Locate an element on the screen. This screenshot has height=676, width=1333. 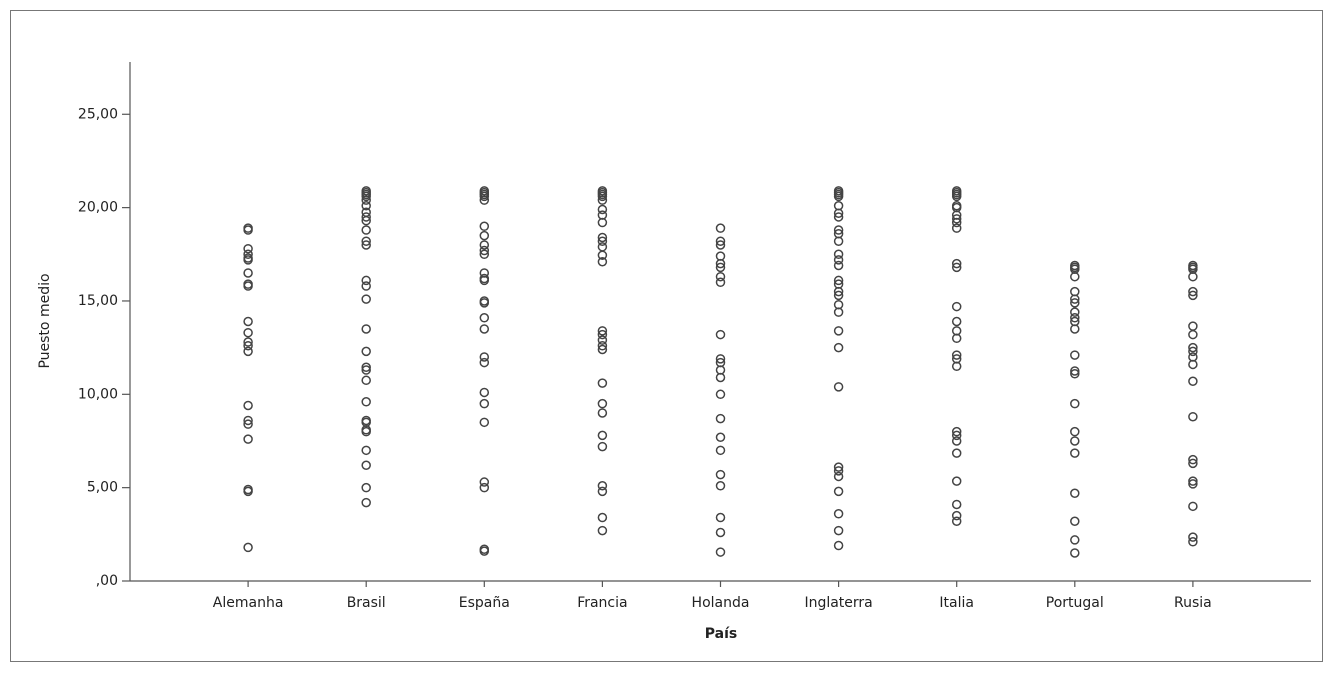
x-tick-label: Alemanha is located at coordinates (248, 603).